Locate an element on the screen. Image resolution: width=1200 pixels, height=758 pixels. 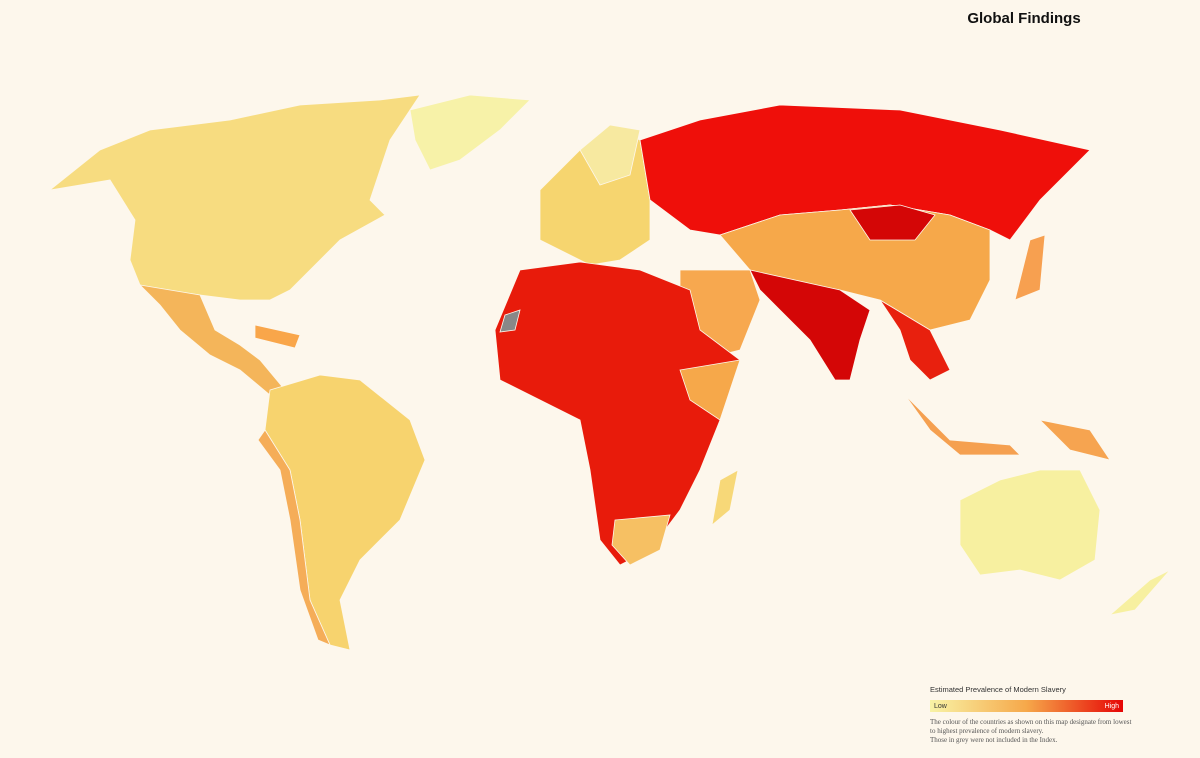
legend-scale is located at coordinates (1026, 706).